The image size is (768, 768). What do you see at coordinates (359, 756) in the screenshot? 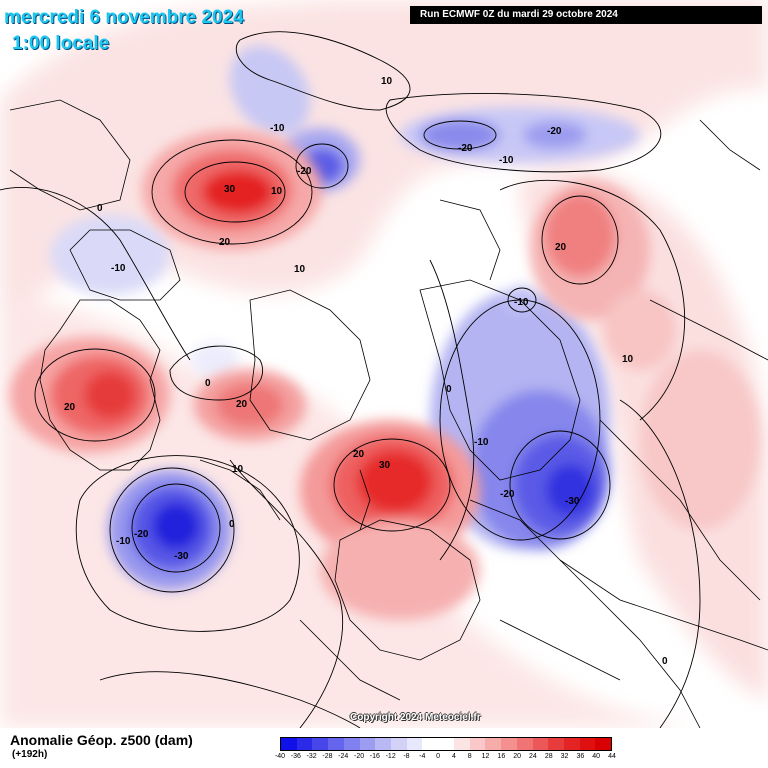
I see `color-scale-tick-label: -20` at bounding box center [359, 756].